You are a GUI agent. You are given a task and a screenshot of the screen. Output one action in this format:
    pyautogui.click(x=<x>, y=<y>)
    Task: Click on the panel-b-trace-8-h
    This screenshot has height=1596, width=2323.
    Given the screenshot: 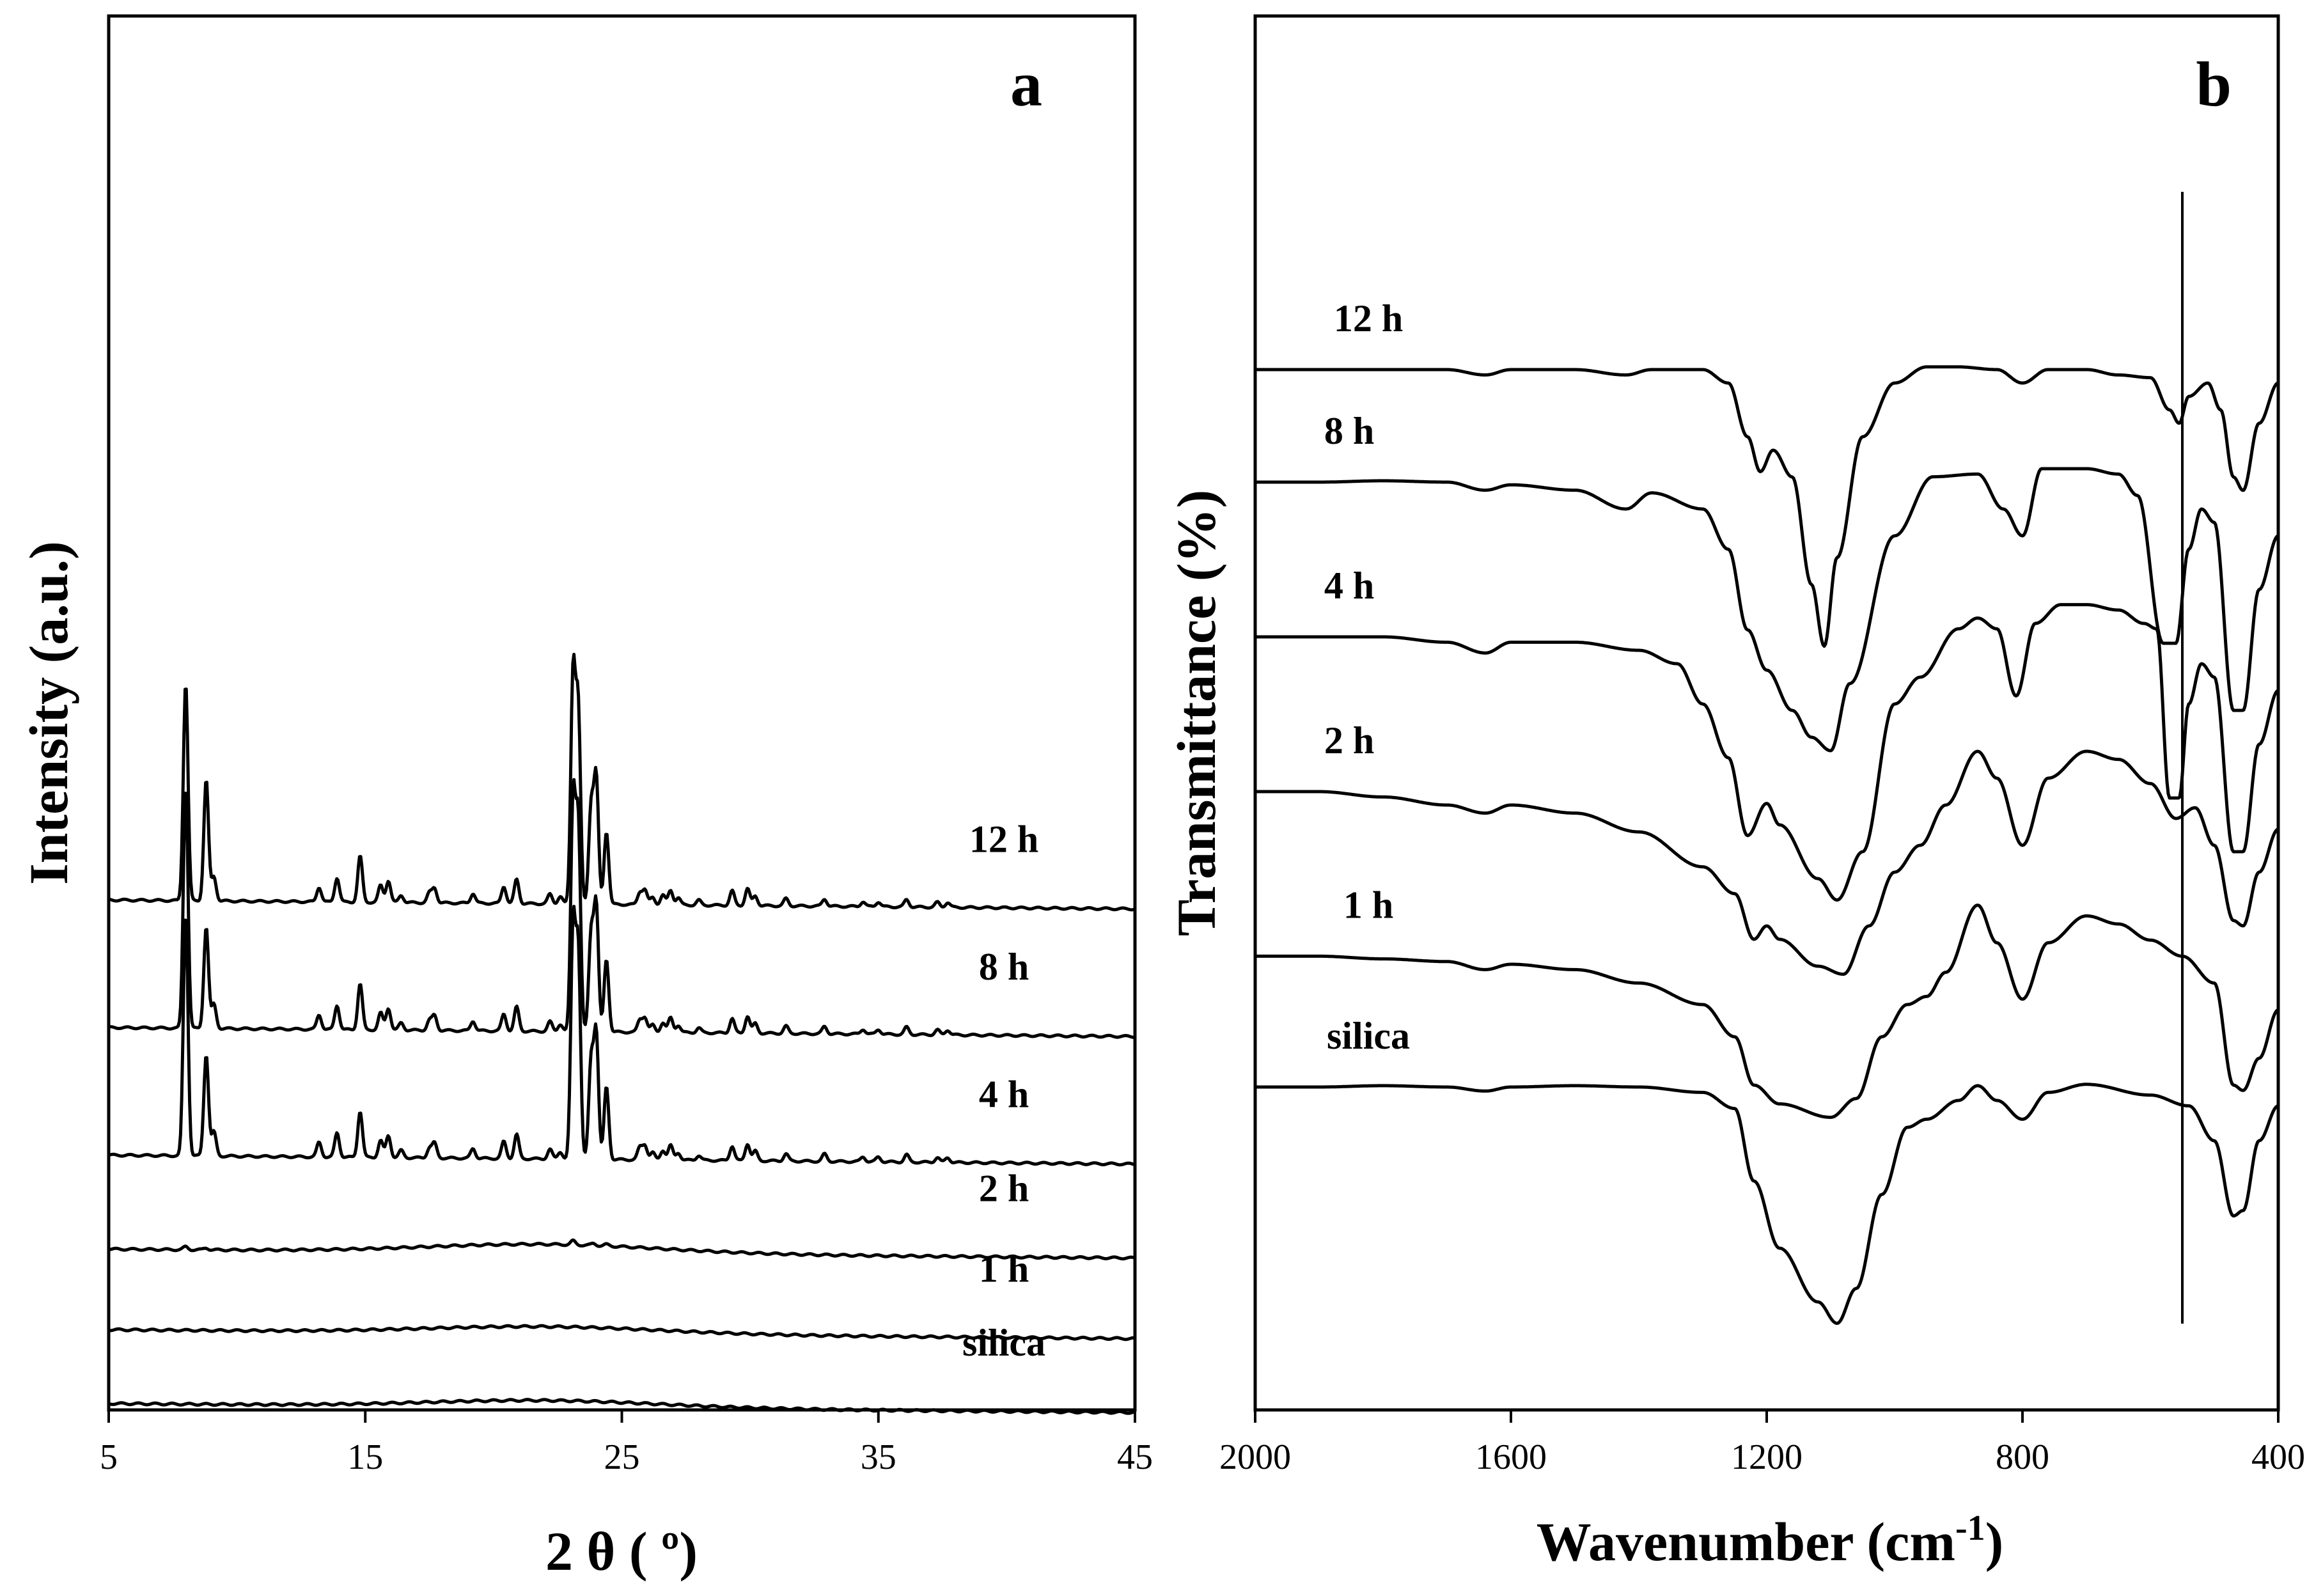 What is the action you would take?
    pyautogui.click(x=1767, y=610)
    